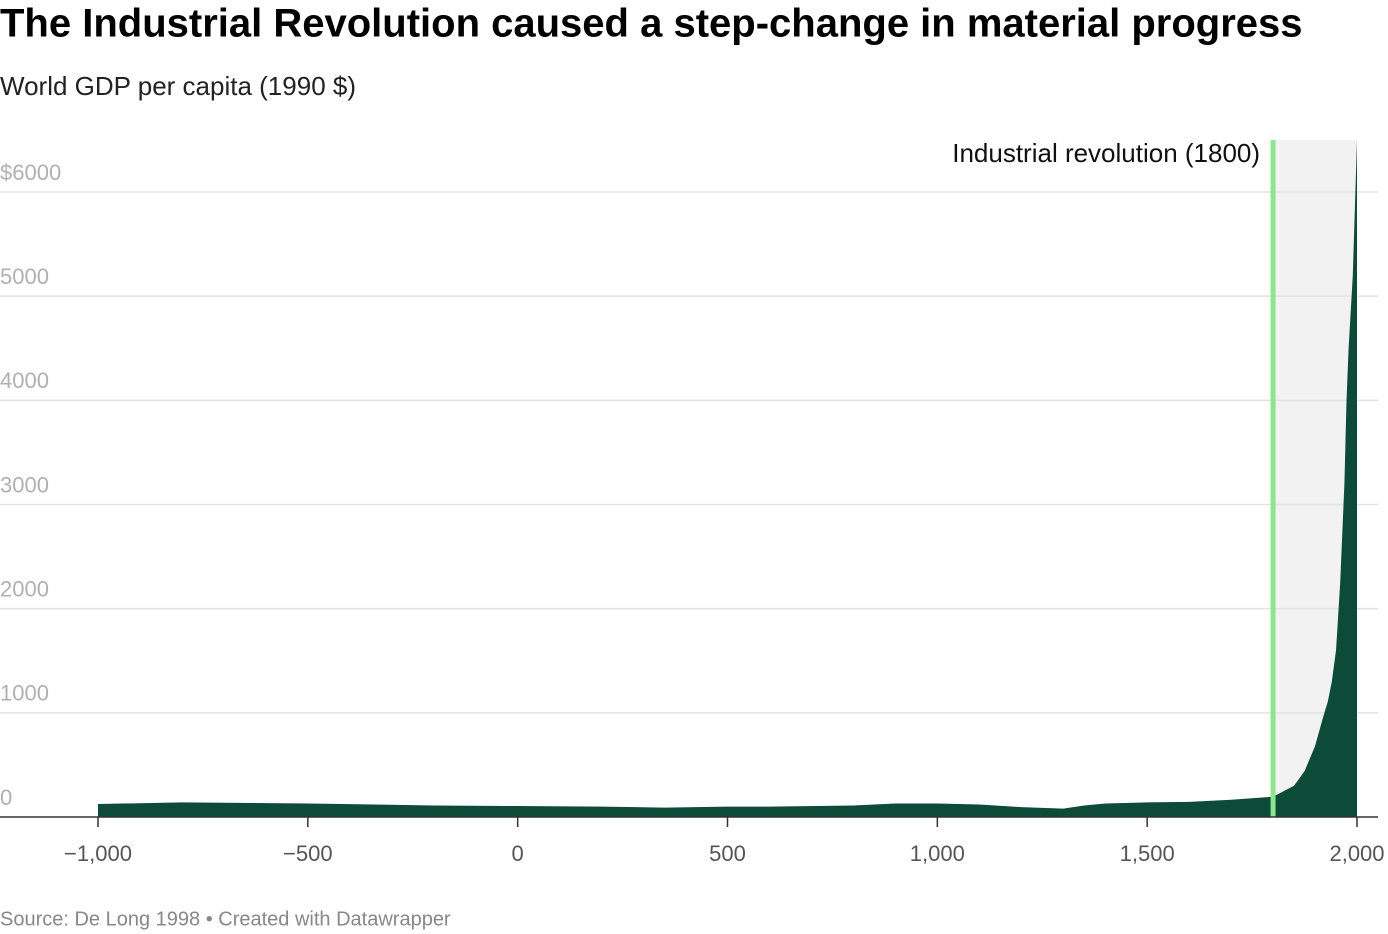  Describe the element at coordinates (937, 853) in the screenshot. I see `x-tick-label: 1,000` at that location.